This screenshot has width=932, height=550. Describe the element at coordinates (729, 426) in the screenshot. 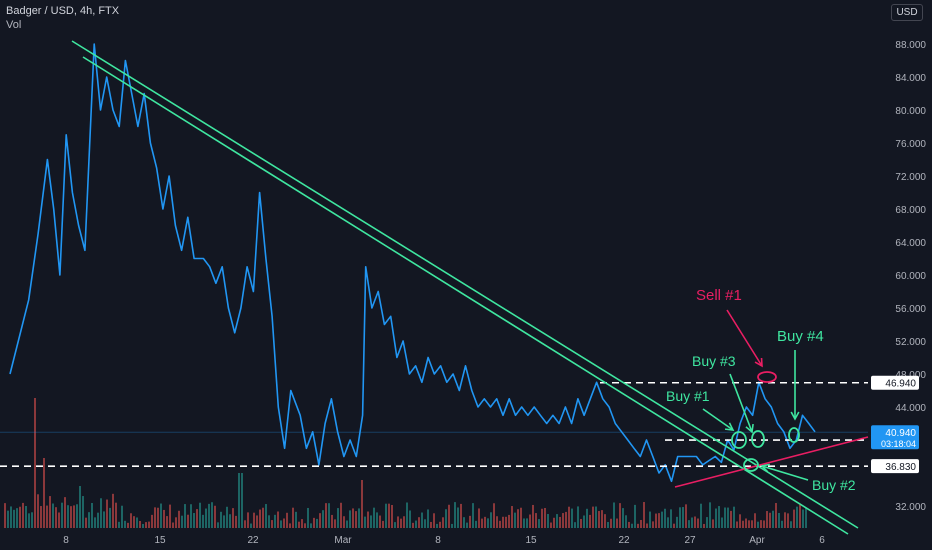

I see `buy-1-arrow-head` at that location.